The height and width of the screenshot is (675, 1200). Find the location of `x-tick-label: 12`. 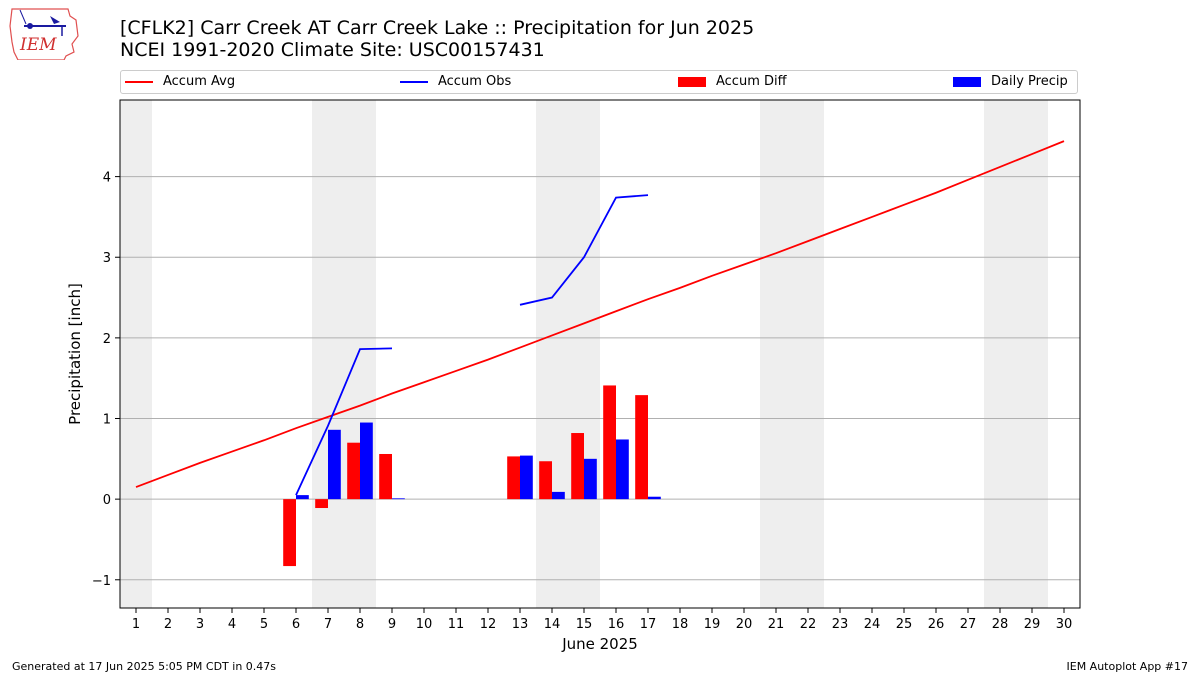

x-tick-label: 12 is located at coordinates (488, 624).